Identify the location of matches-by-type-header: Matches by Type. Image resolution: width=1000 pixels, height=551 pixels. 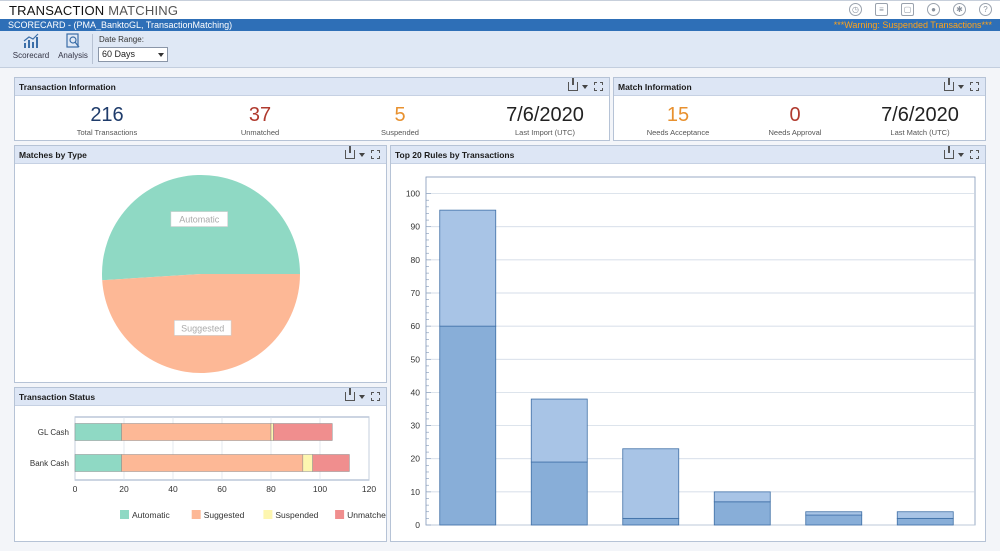
(200, 155).